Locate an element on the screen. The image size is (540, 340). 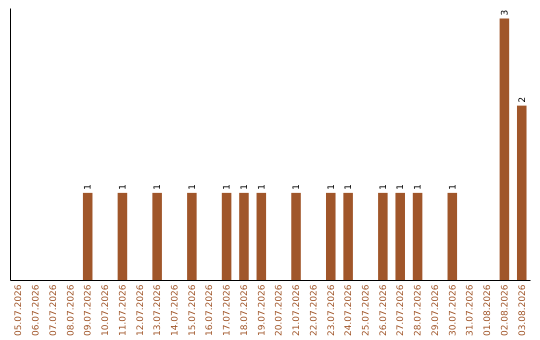
x-tick-label: 02.08.2026 is located at coordinates (505, 310).